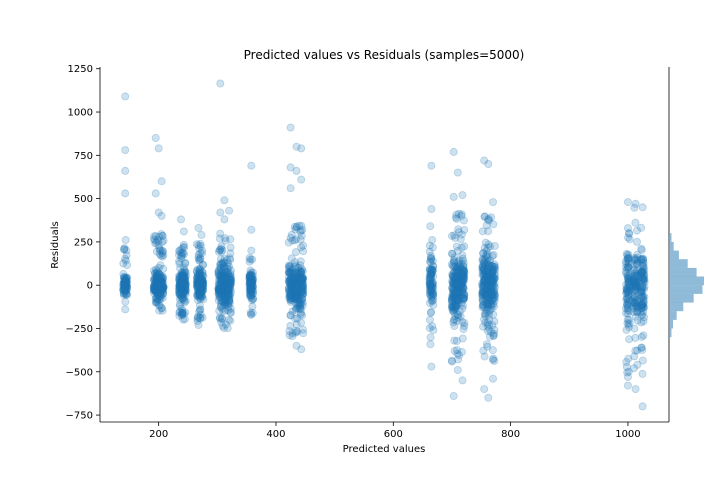  Describe the element at coordinates (80, 69) in the screenshot. I see `y-tick-label: 1250` at that location.